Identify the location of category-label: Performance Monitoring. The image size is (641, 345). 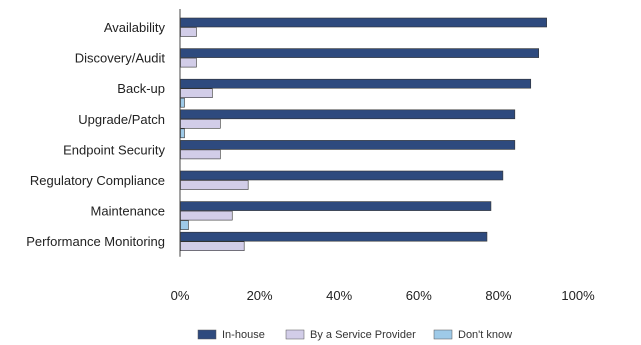
(95, 241).